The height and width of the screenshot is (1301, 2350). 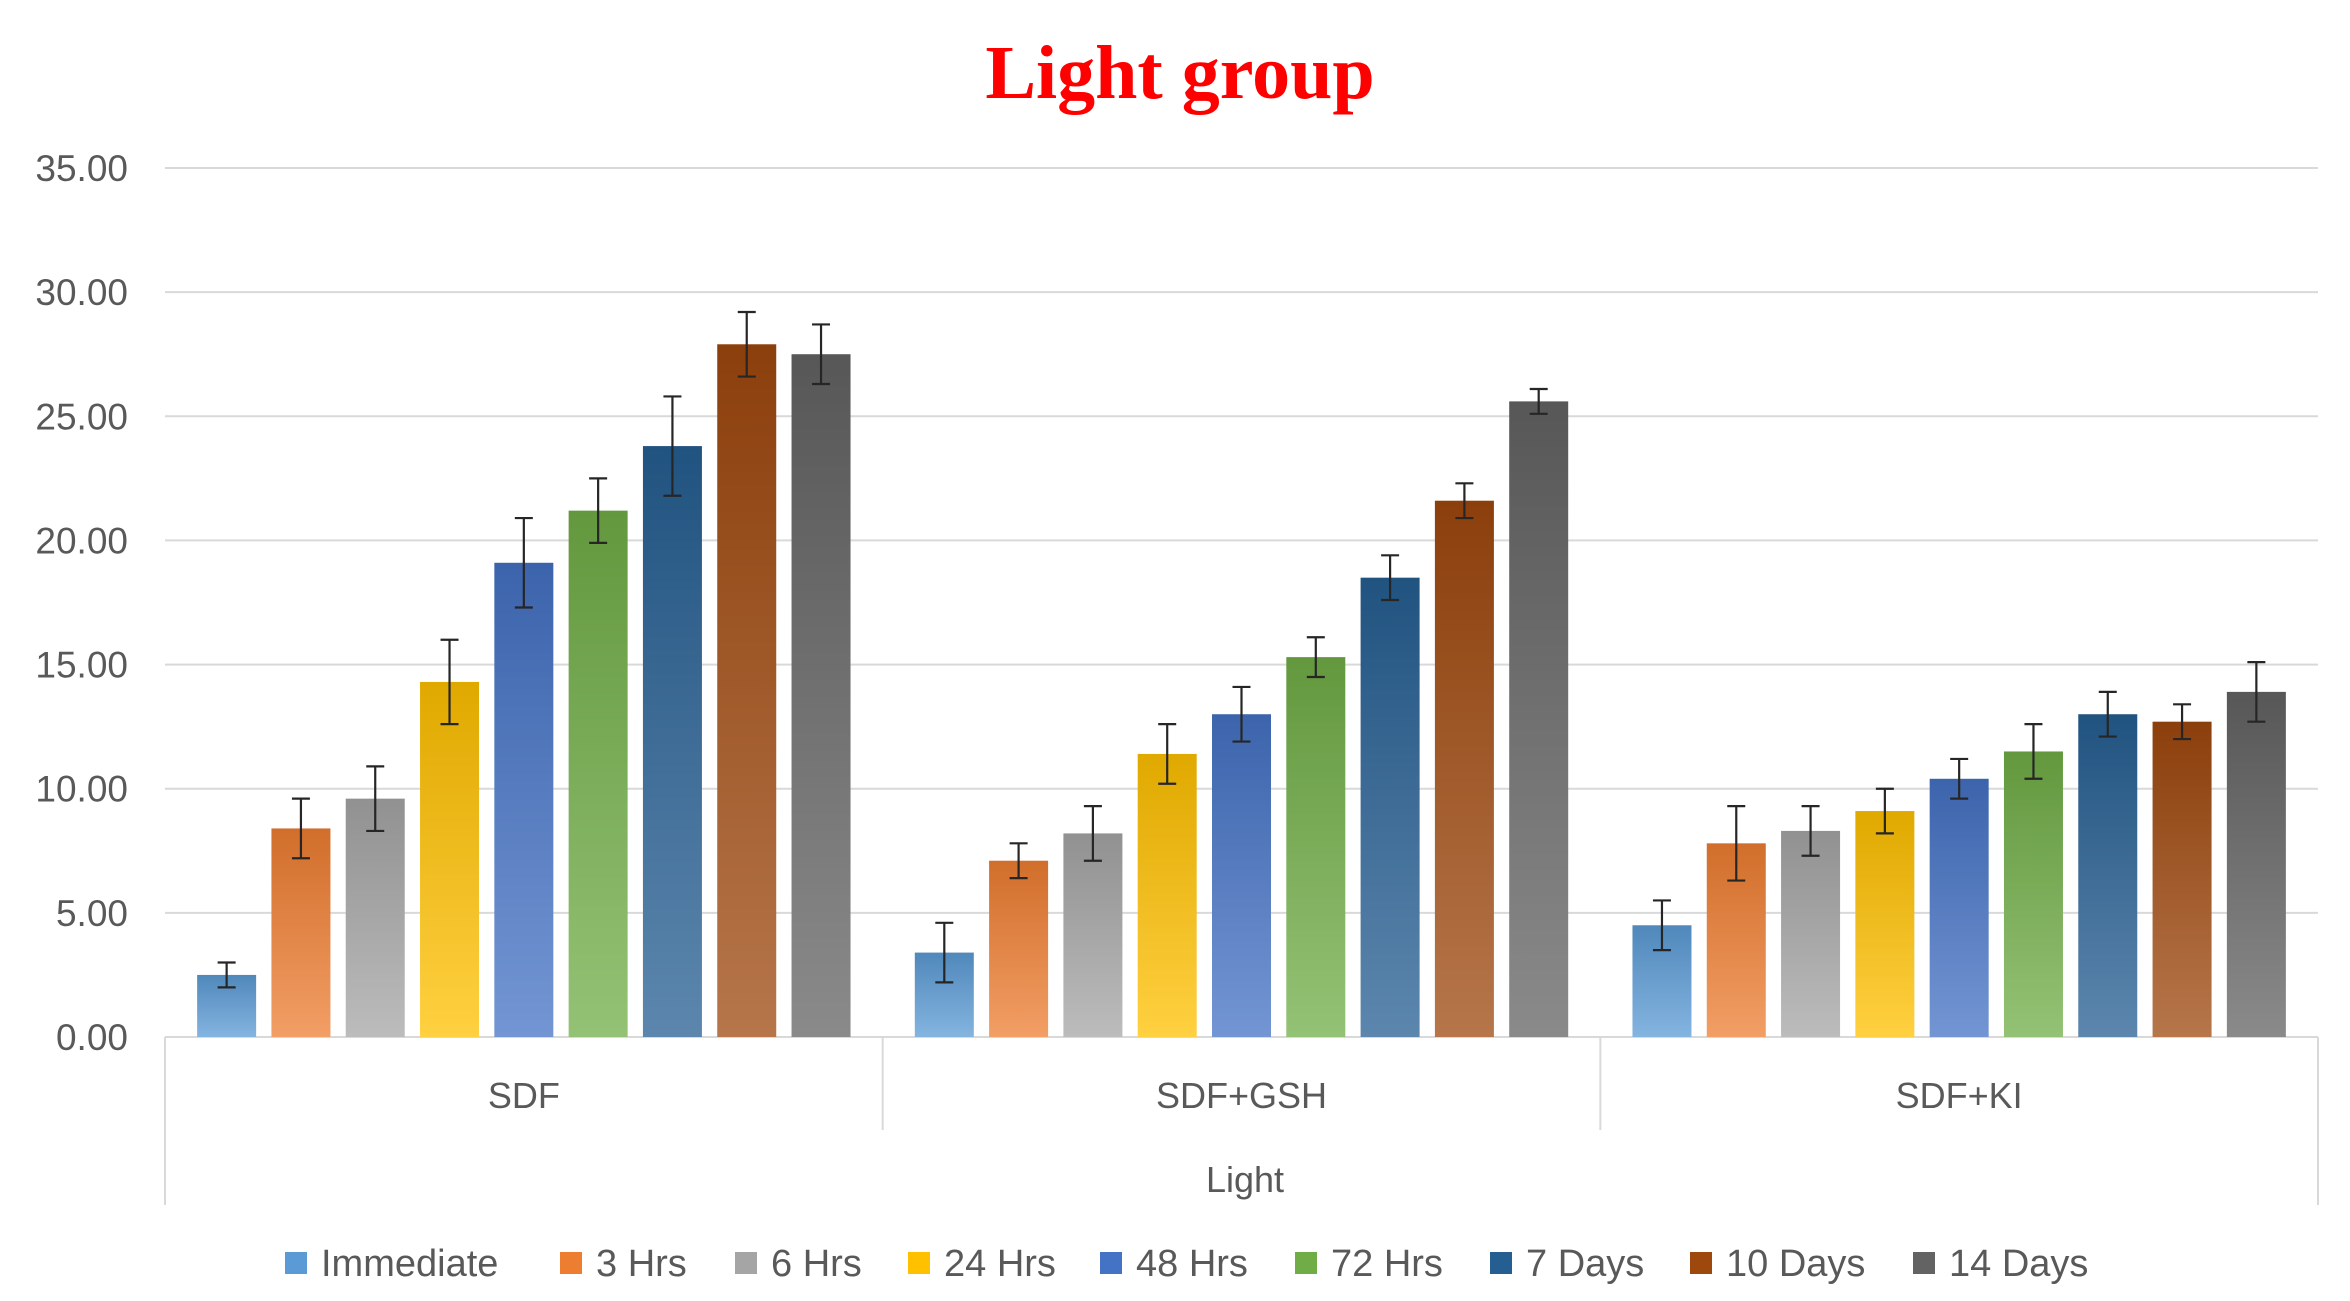 What do you see at coordinates (1959, 1095) in the screenshot?
I see `category-label: SDF+KI` at bounding box center [1959, 1095].